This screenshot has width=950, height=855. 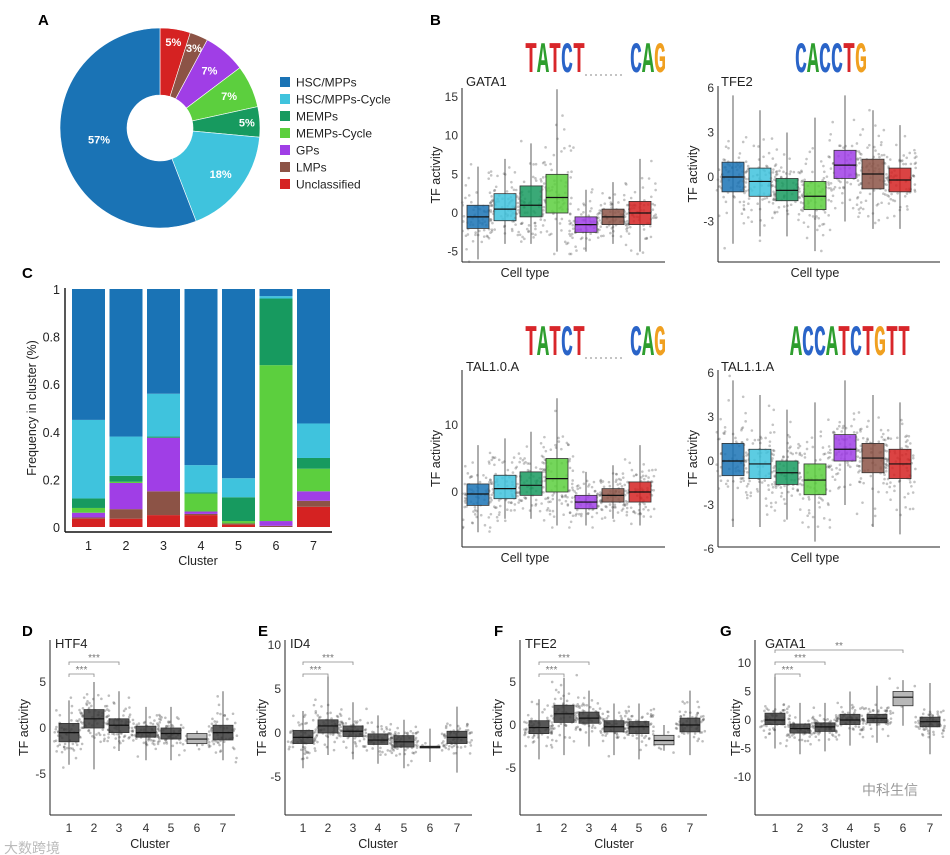 I want to click on x-tick-label: 4, so click(x=201, y=546).